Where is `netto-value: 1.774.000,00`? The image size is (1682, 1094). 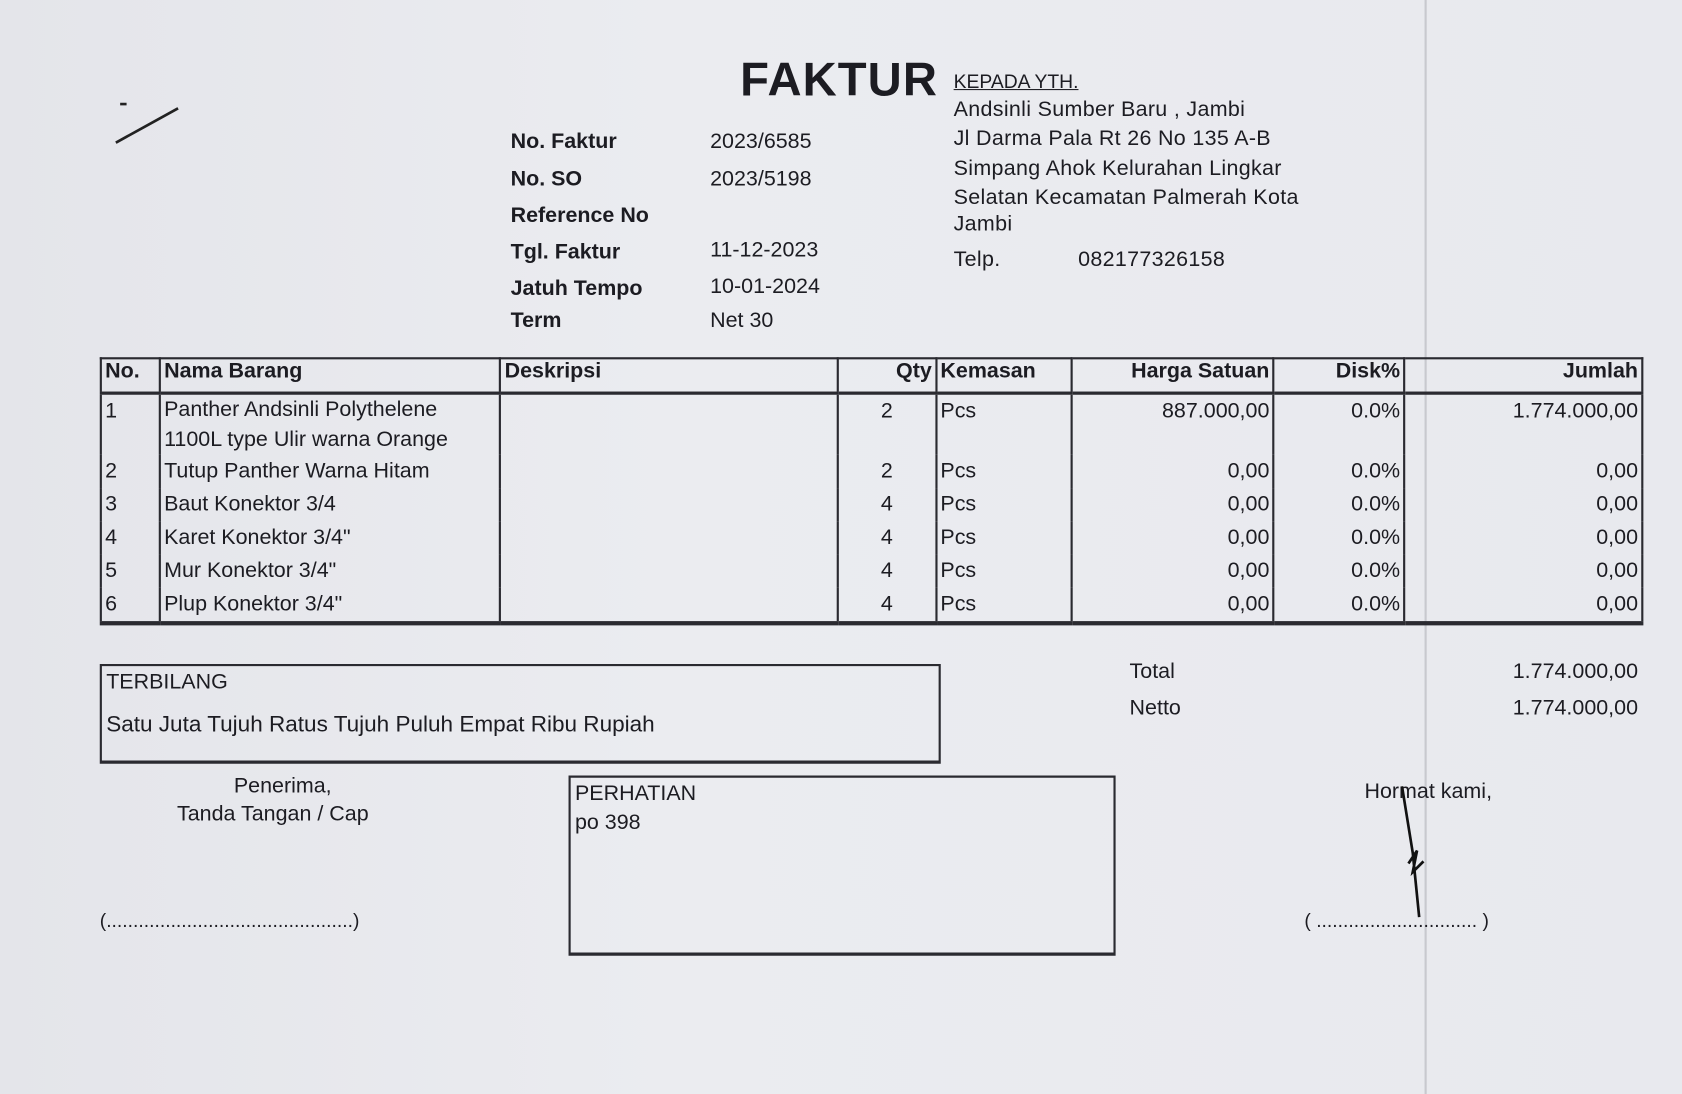 netto-value: 1.774.000,00 is located at coordinates (1575, 708).